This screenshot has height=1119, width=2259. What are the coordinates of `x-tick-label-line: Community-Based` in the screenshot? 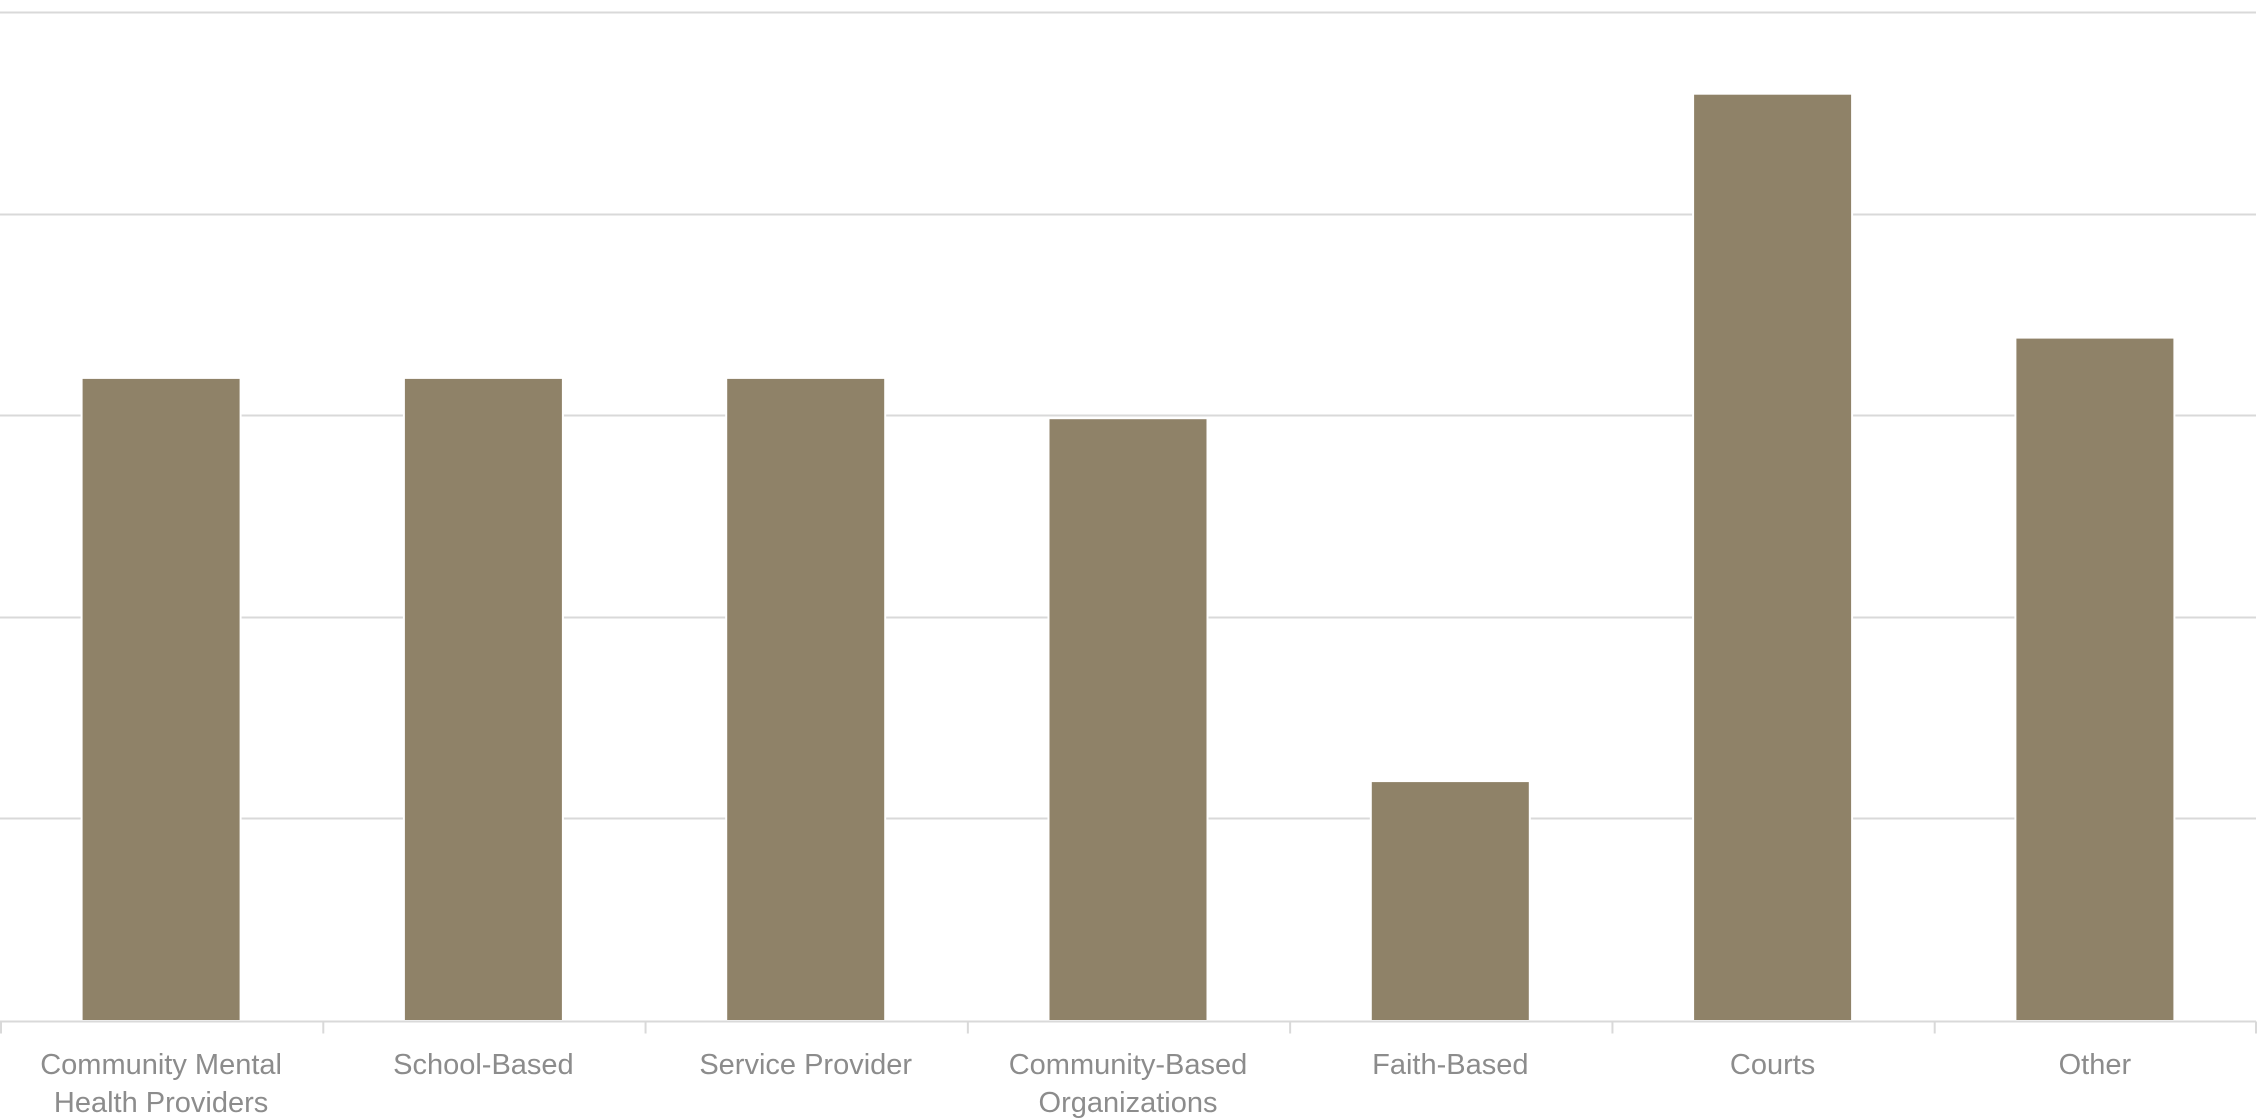 It's located at (1128, 1065).